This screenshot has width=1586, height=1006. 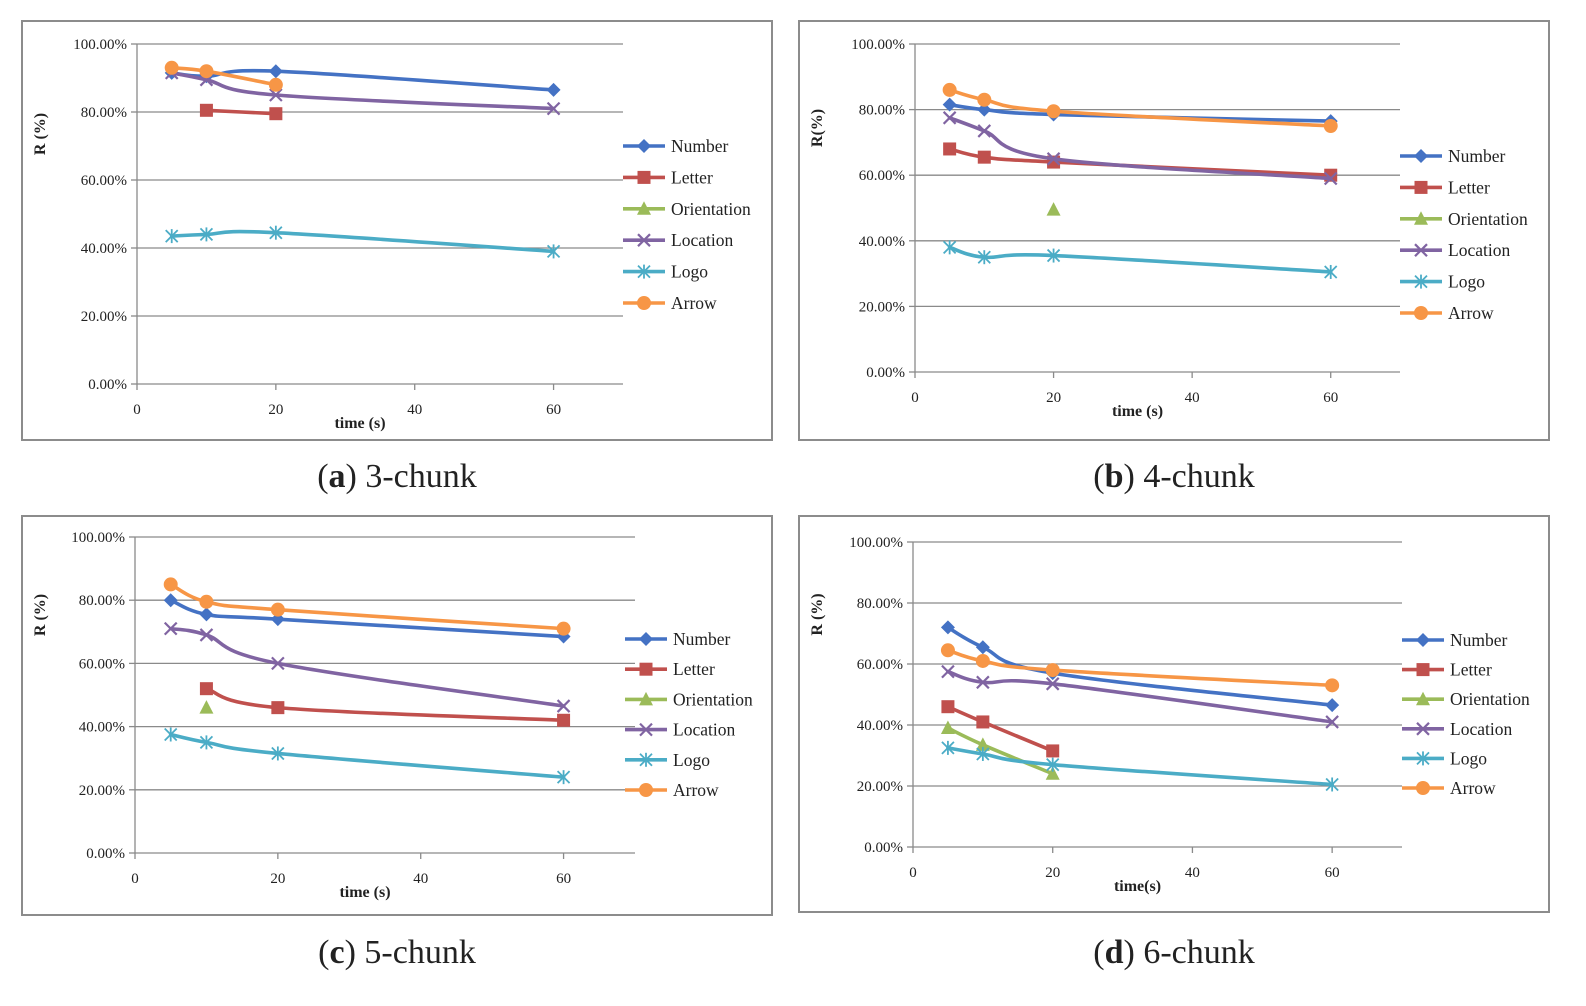 I want to click on legend-marker-logo, so click(x=1421, y=281).